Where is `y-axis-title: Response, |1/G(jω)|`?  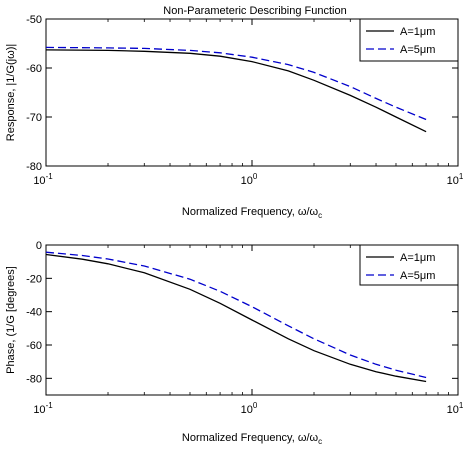 y-axis-title: Response, |1/G(jω)| is located at coordinates (11, 92).